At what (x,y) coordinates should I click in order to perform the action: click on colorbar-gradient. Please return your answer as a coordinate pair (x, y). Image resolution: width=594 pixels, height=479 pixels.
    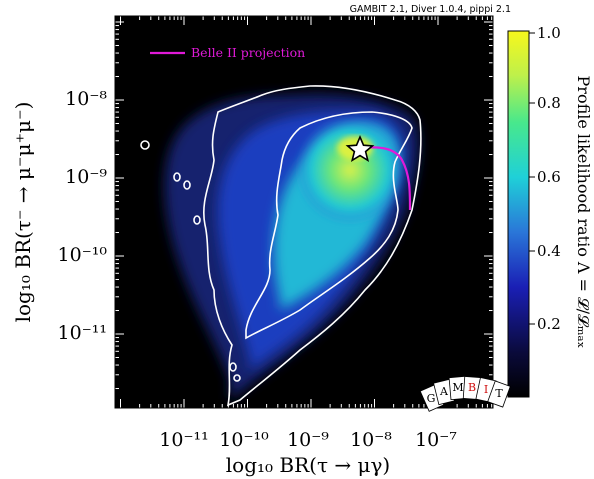
    Looking at the image, I should click on (518, 214).